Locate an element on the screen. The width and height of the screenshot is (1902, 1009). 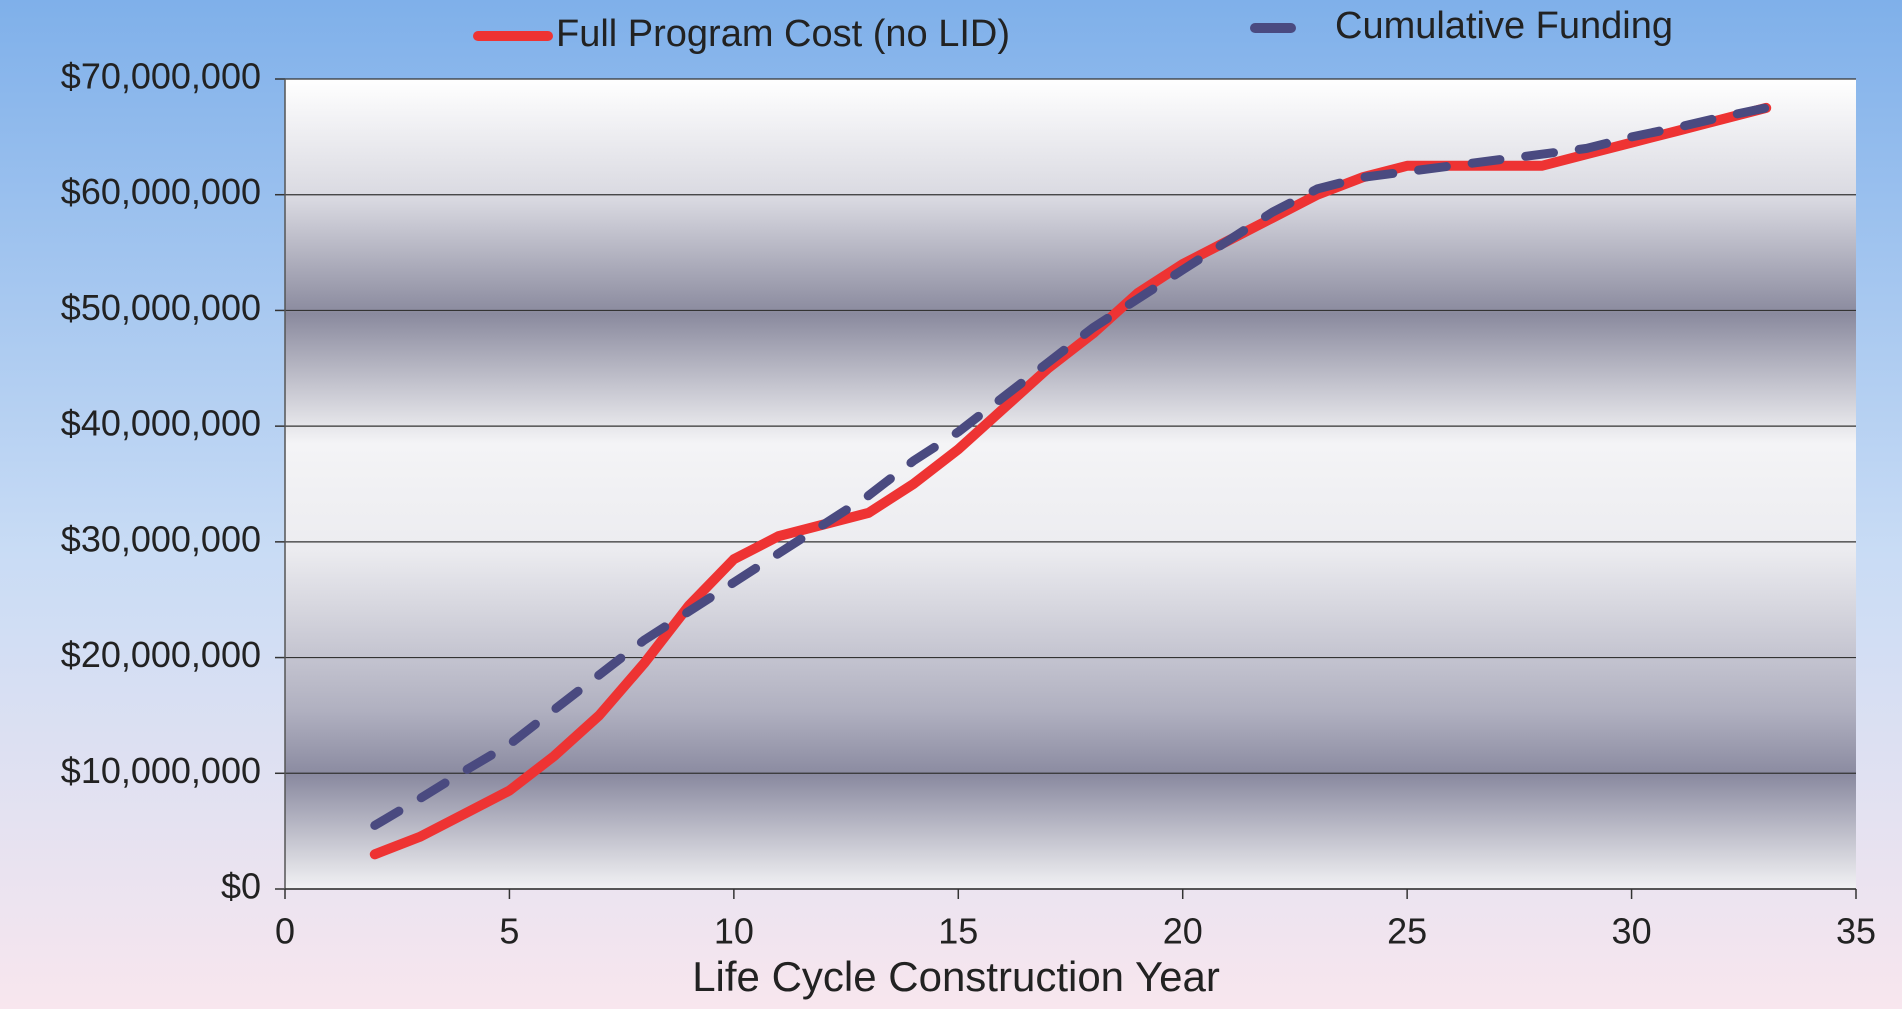
y-tick-label: $20,000,000 is located at coordinates (161, 654).